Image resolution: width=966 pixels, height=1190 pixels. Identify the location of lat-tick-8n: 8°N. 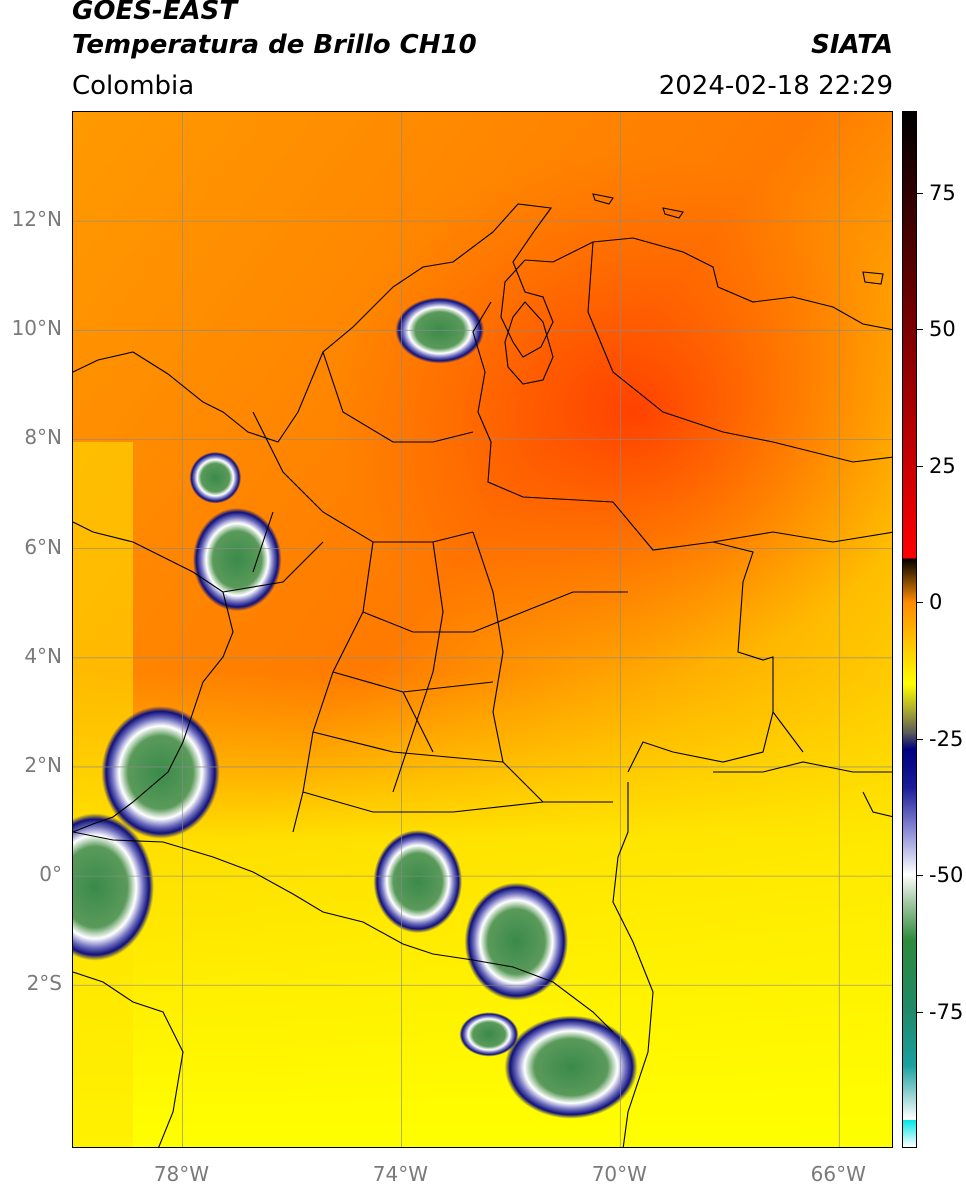
(43, 437).